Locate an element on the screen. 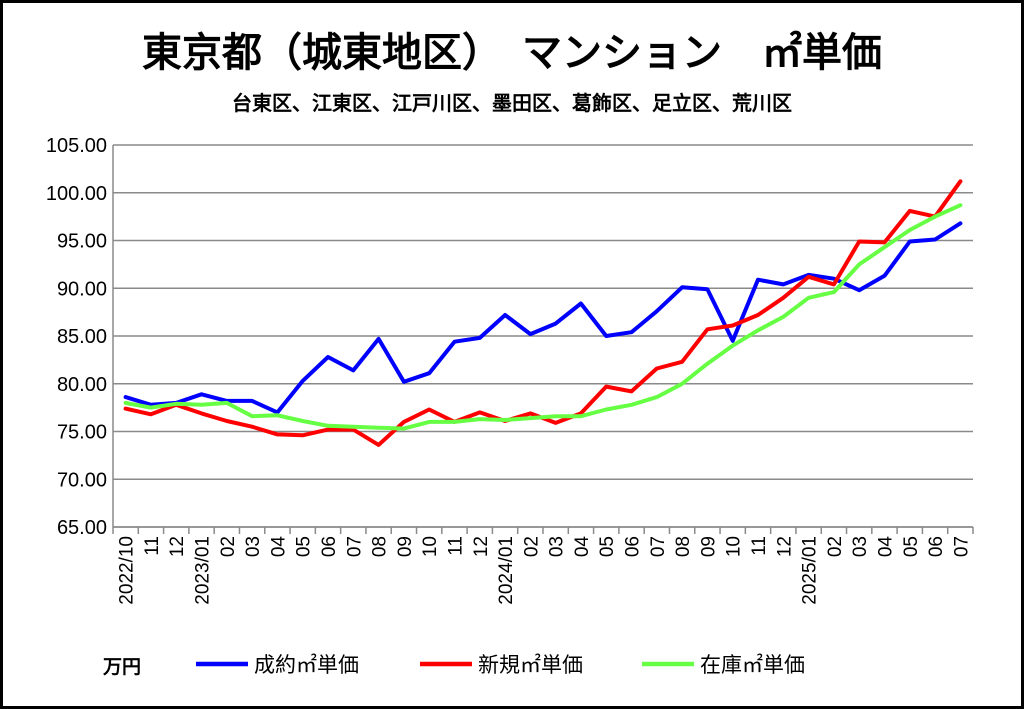  y-tick-label: 75.00 is located at coordinates (82, 433).